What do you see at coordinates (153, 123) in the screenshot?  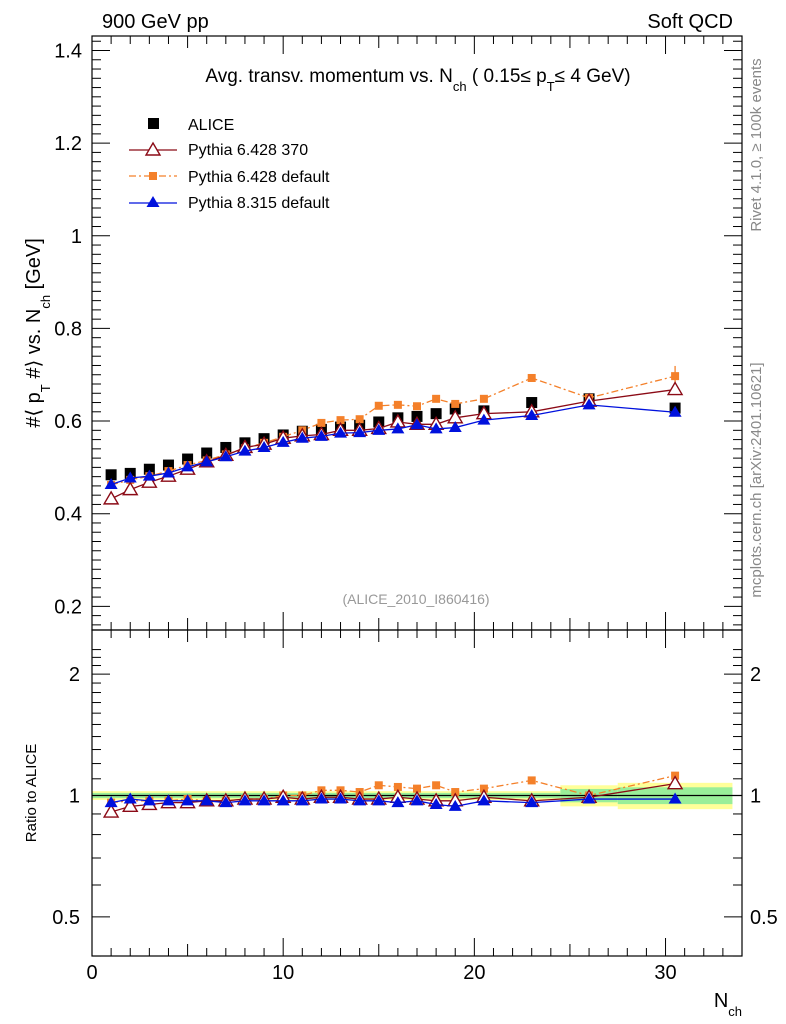 I see `legend-marker-alice` at bounding box center [153, 123].